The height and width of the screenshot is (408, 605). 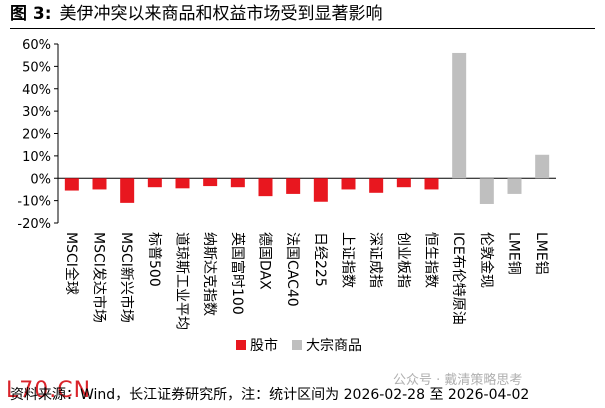 What do you see at coordinates (40, 179) in the screenshot?
I see `y-tick-label: 0%` at bounding box center [40, 179].